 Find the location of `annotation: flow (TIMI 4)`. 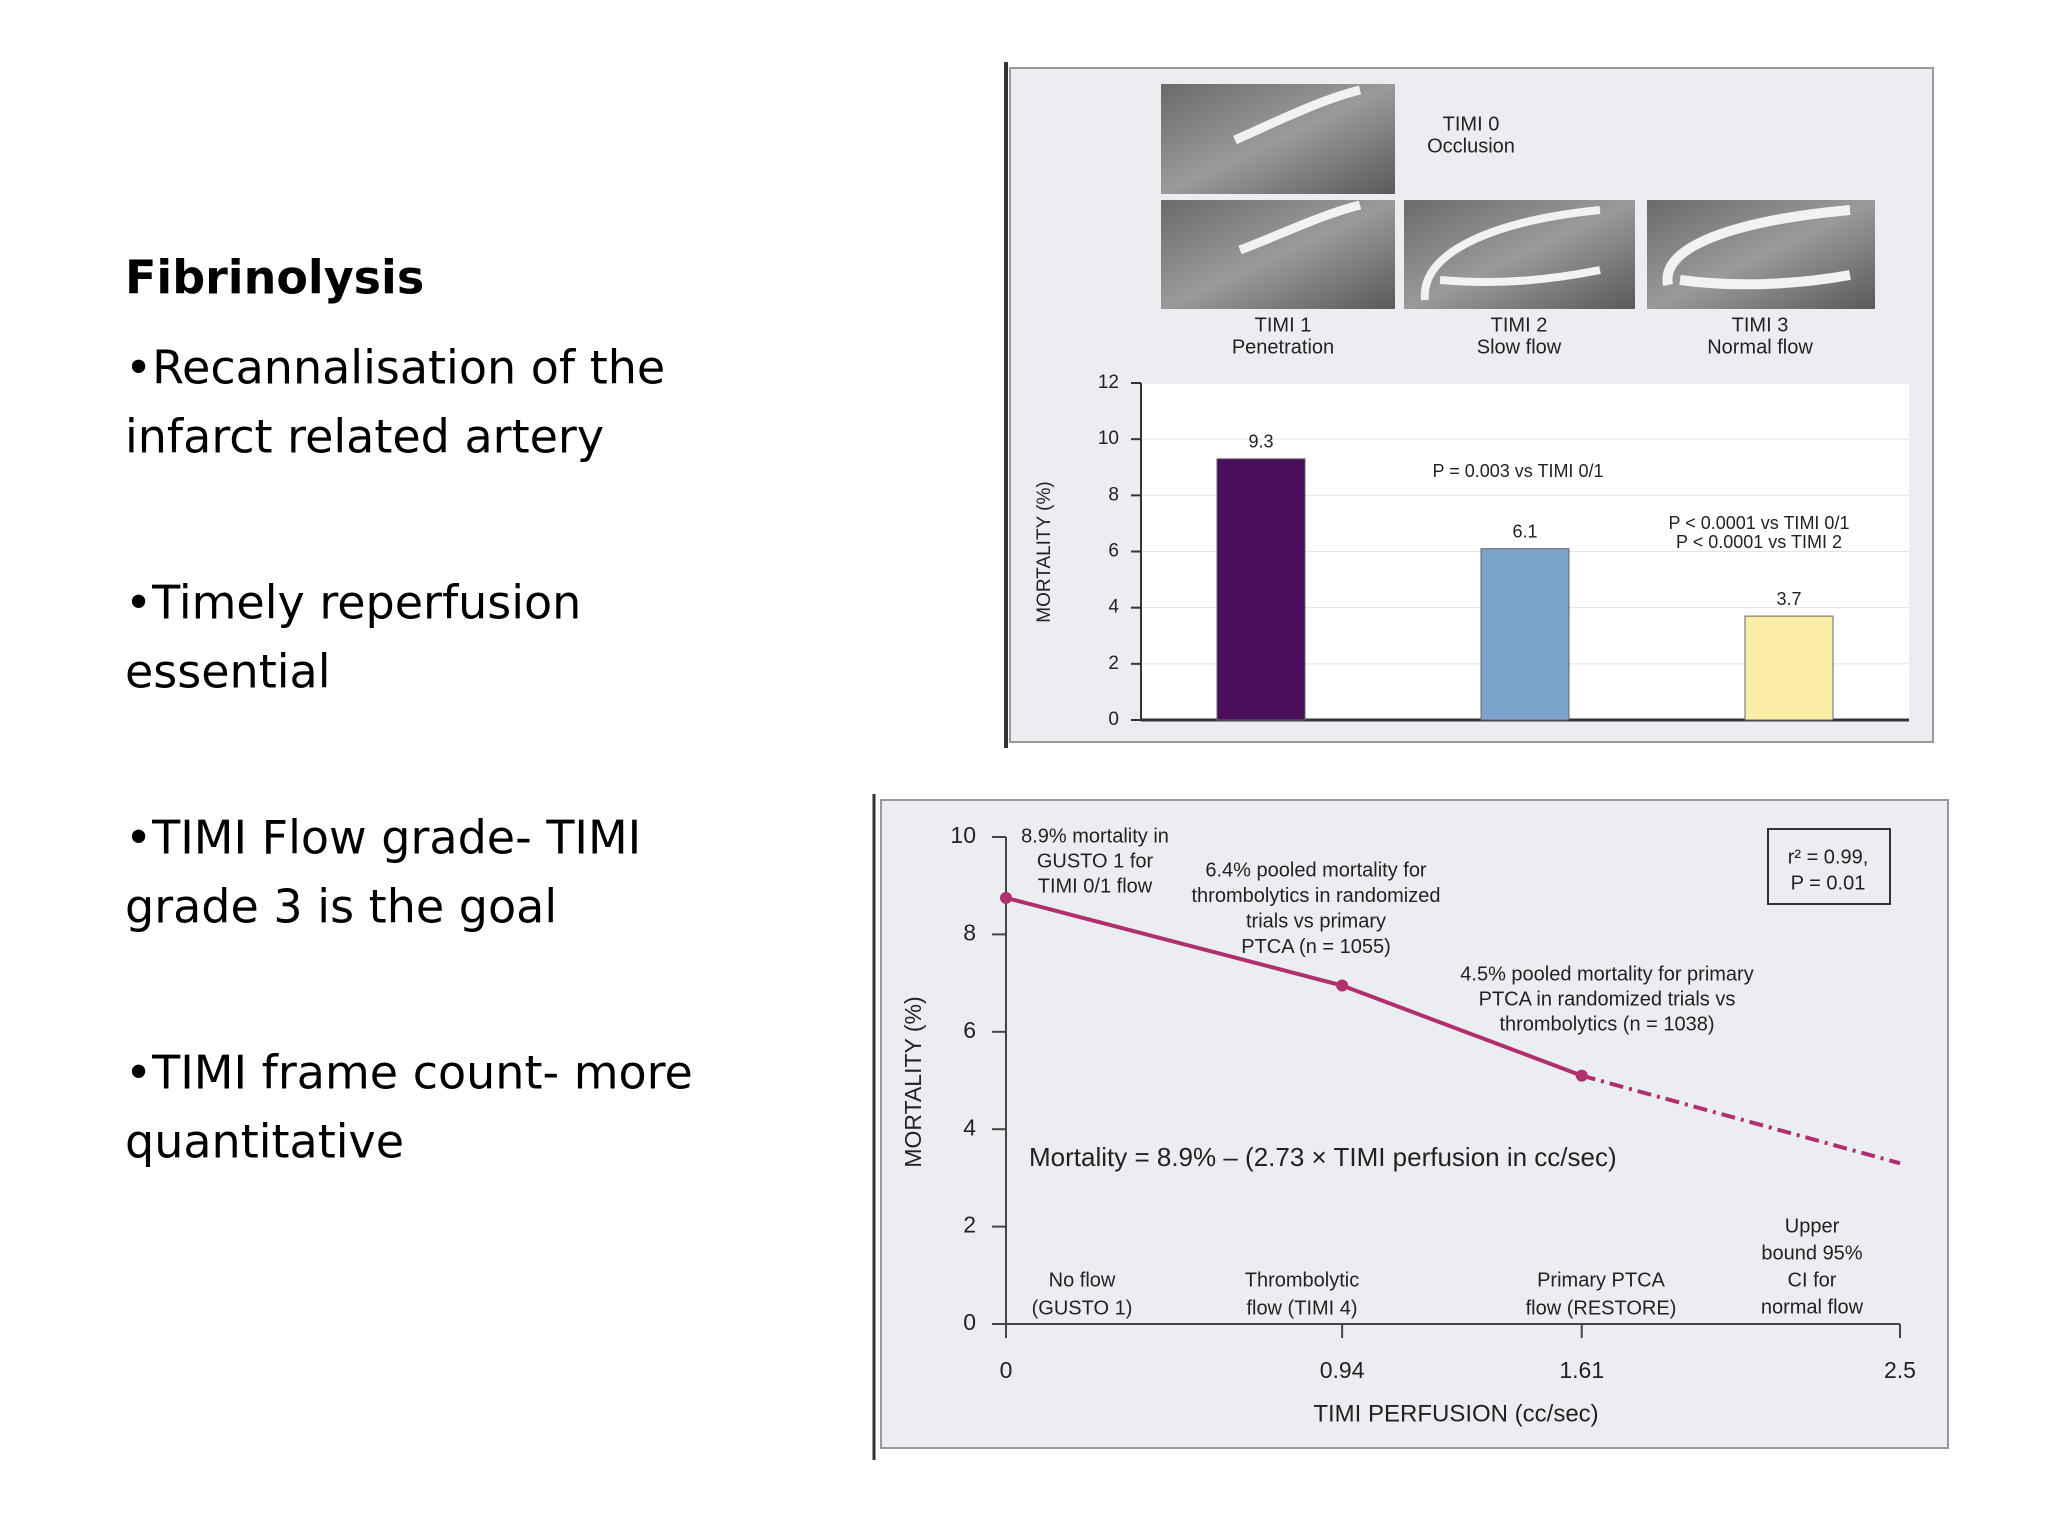

annotation: flow (TIMI 4) is located at coordinates (1301, 1308).